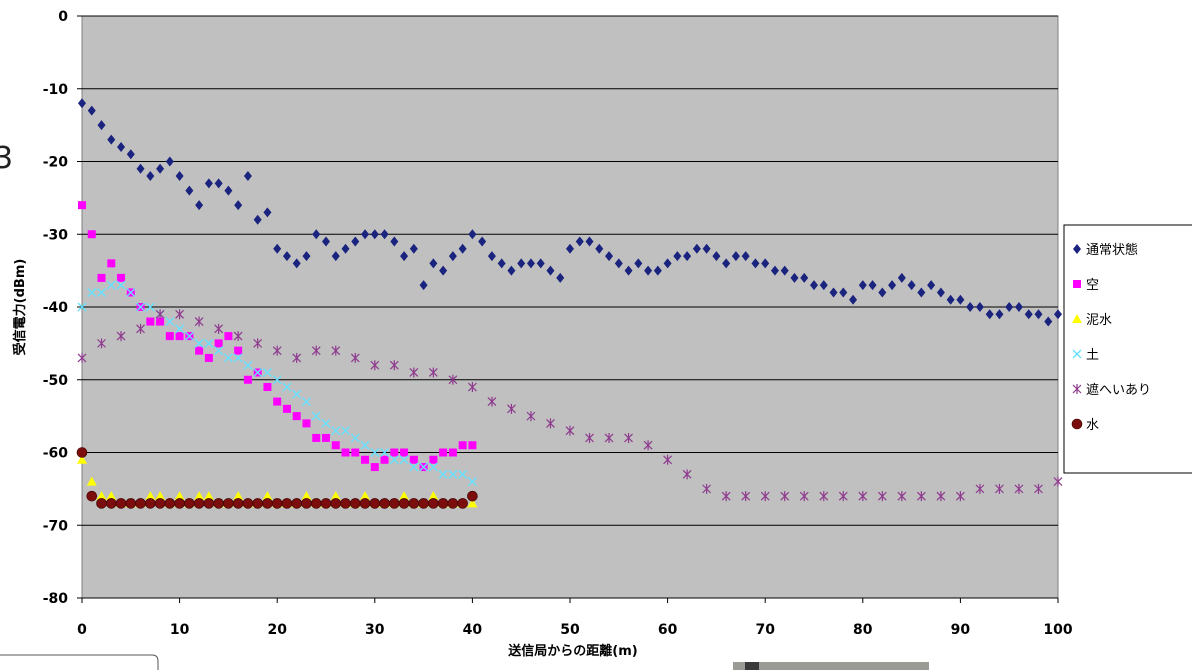 This screenshot has height=670, width=1192. Describe the element at coordinates (1118, 390) in the screenshot. I see `legend-label: 遮へいあり` at that location.